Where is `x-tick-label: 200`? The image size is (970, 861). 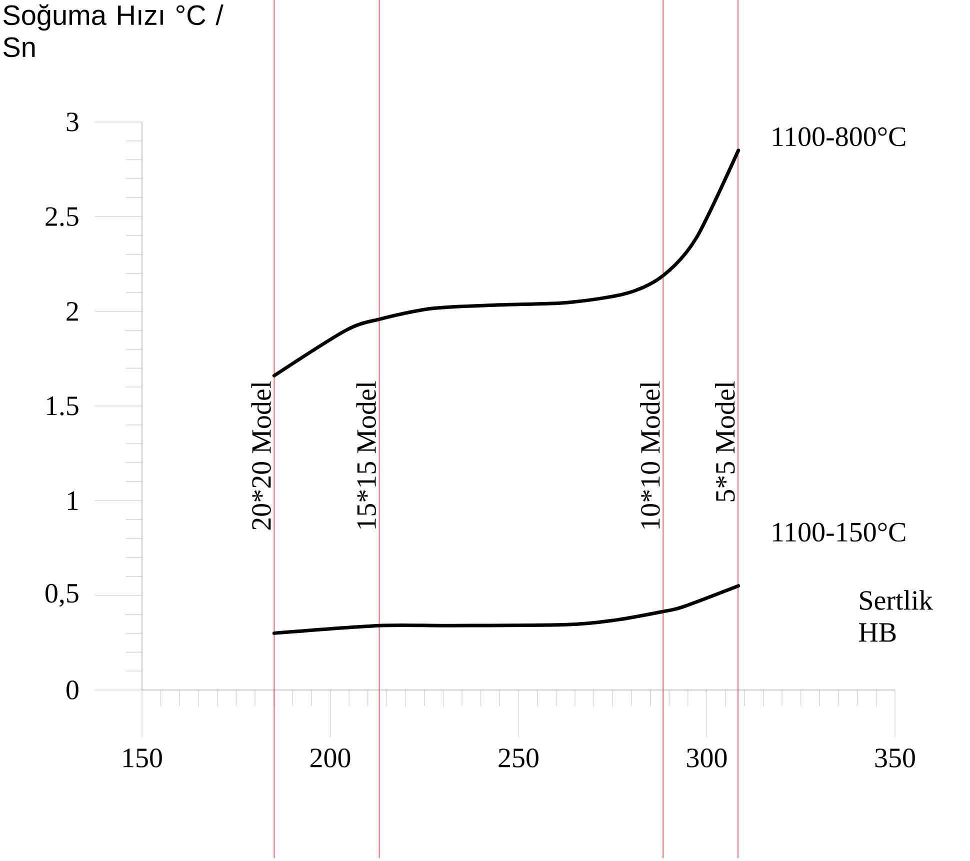 x-tick-label: 200 is located at coordinates (330, 758).